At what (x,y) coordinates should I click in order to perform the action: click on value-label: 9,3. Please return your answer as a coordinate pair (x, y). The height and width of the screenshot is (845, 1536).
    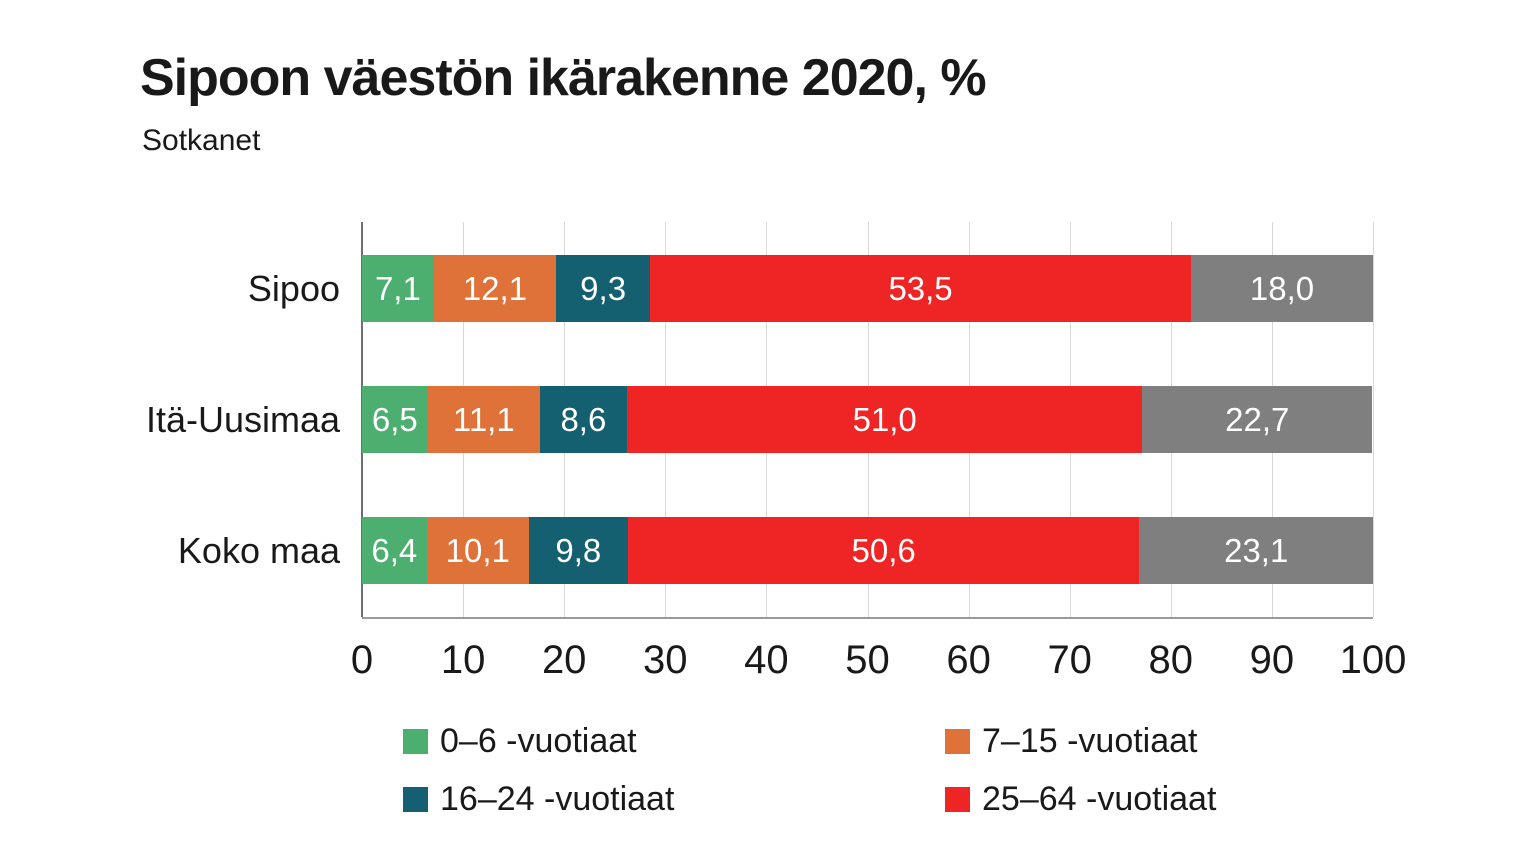
    Looking at the image, I should click on (603, 288).